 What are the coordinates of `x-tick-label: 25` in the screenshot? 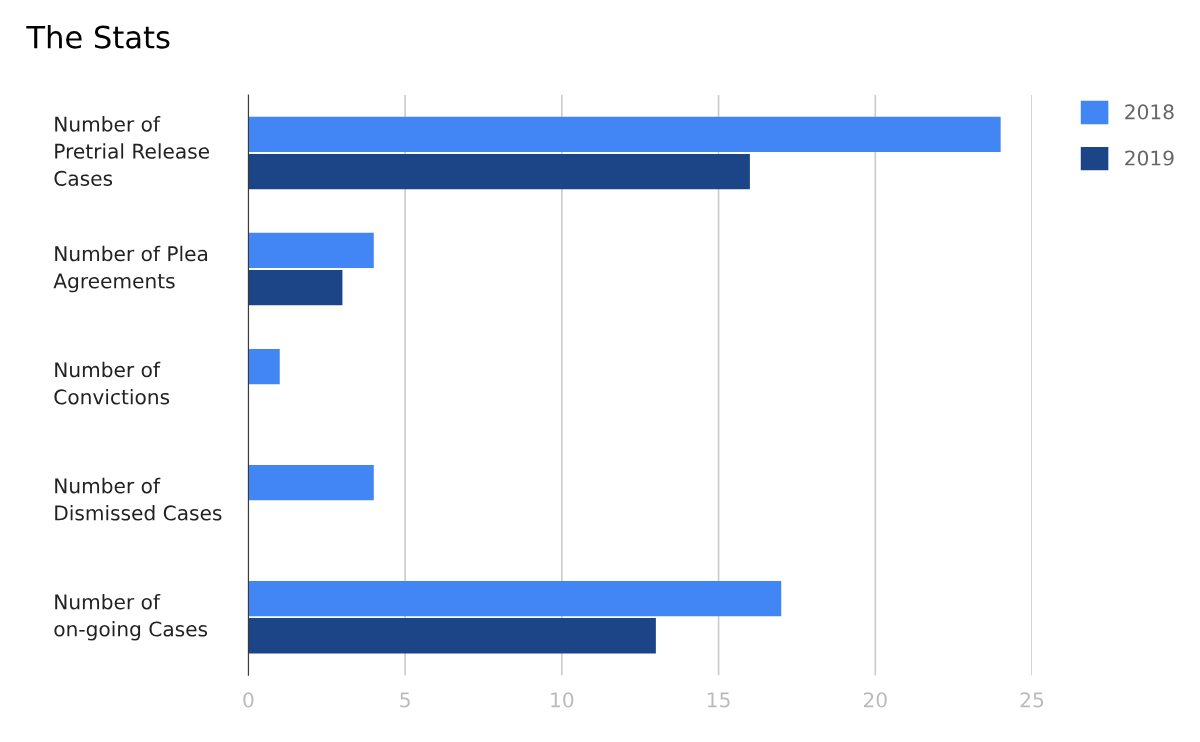 It's located at (1032, 700).